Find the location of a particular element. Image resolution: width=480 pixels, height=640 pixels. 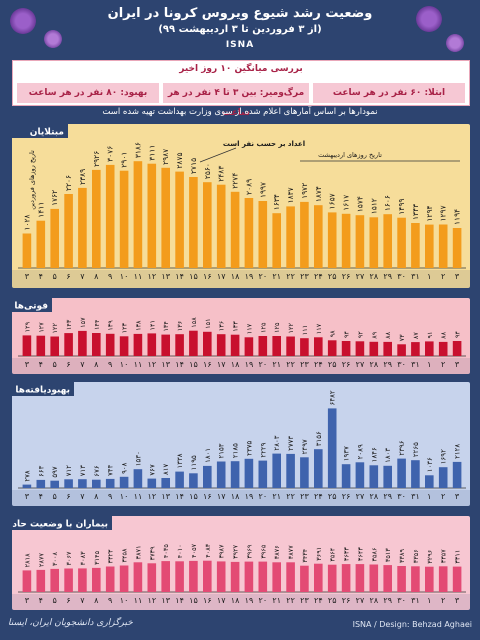

data-label: ۲۸۷۷ is located at coordinates (41, 559).